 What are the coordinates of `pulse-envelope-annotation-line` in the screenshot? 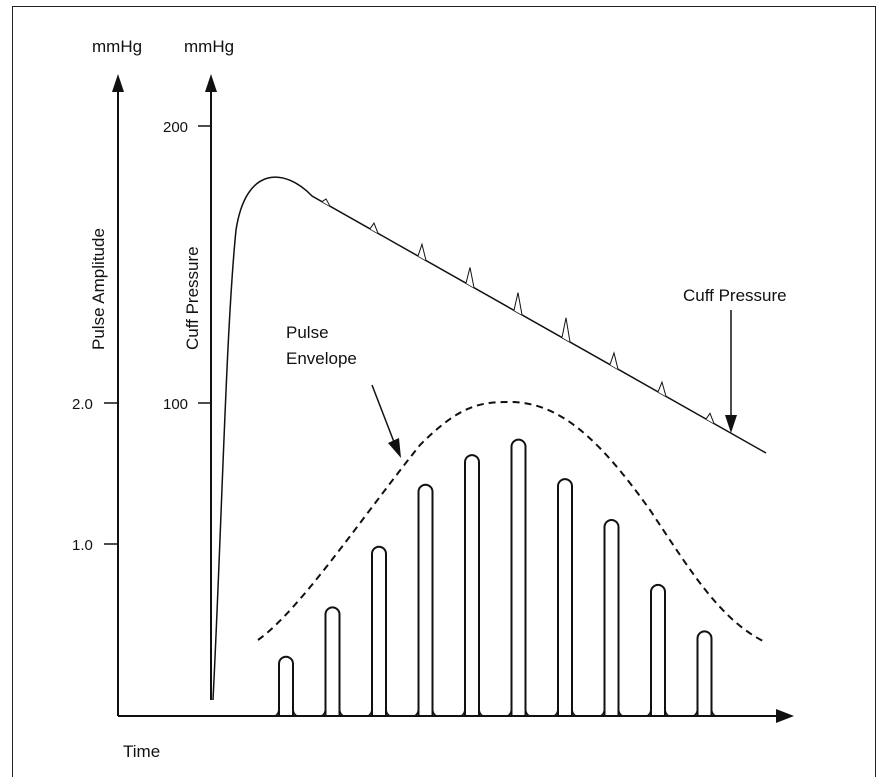 It's located at (383, 413).